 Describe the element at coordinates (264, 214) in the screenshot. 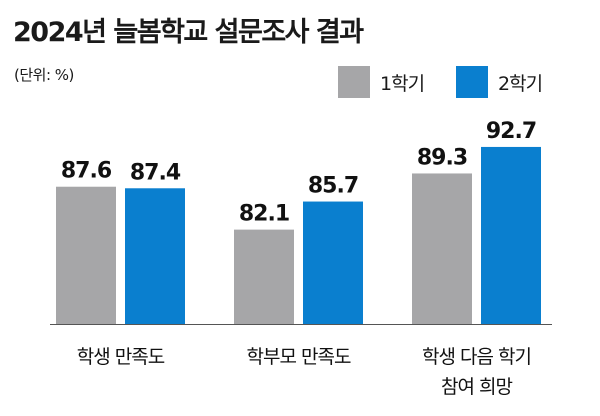

I see `value-label-series-1-cat-2: 82.1` at that location.